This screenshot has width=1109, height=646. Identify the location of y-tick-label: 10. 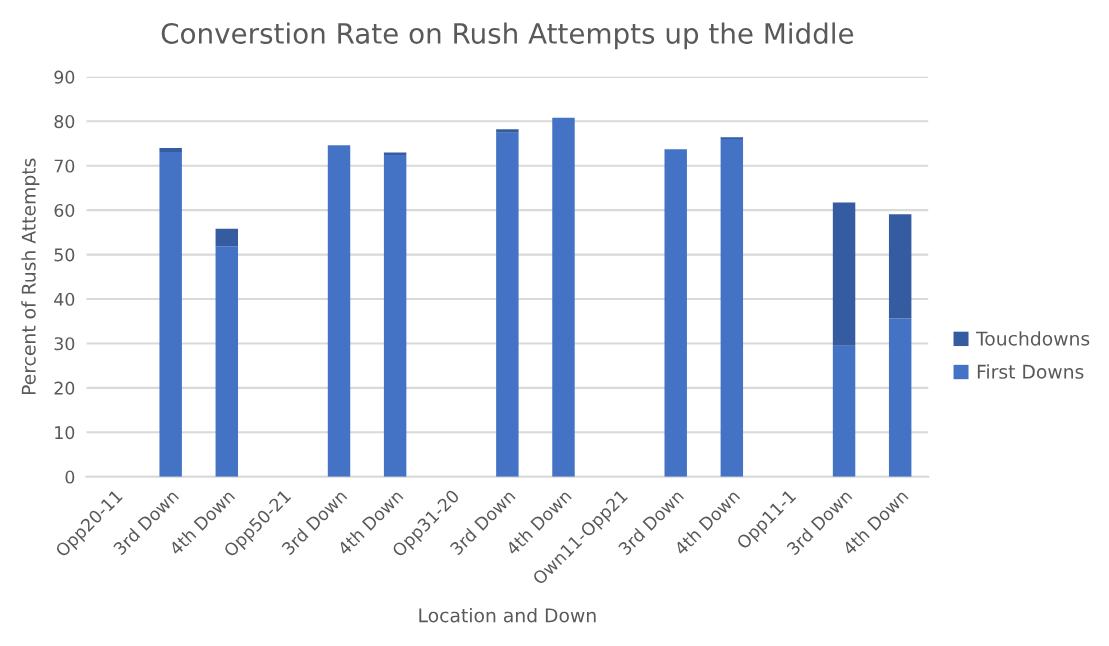
(65, 433).